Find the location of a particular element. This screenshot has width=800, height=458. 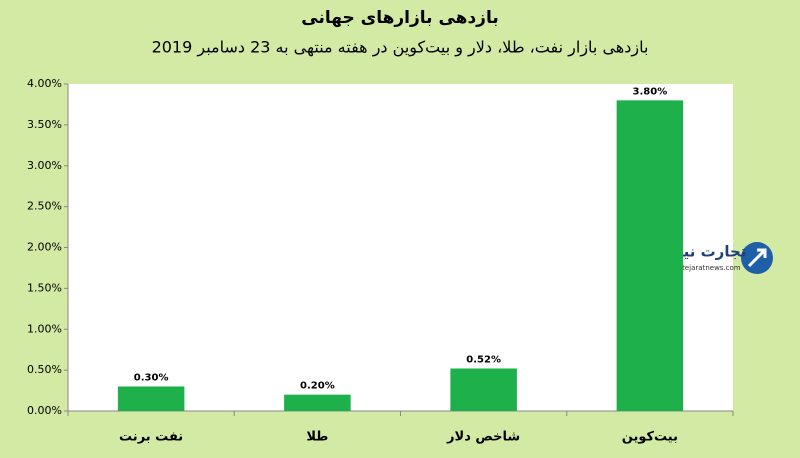

y-tick-label: 1.50% is located at coordinates (44, 287).